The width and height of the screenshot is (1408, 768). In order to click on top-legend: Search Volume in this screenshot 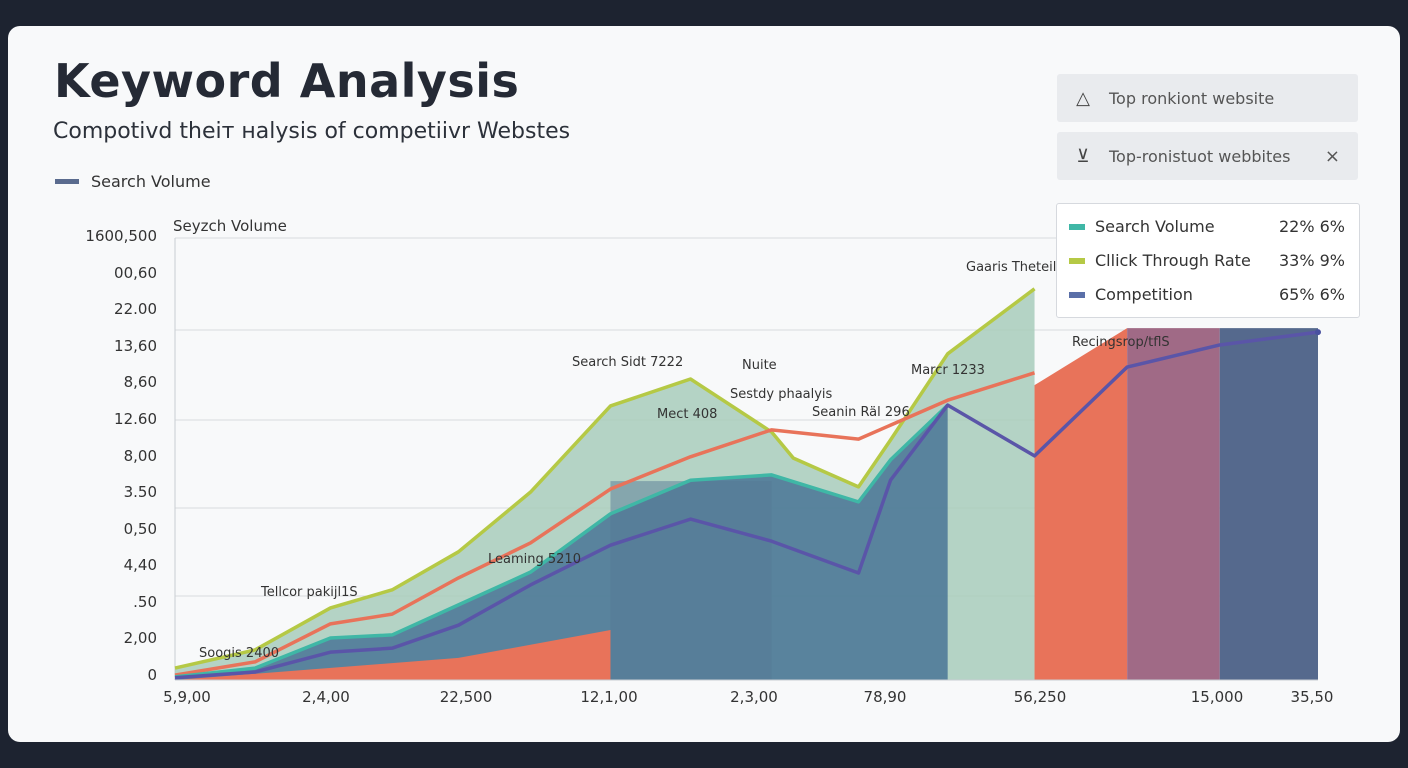, I will do `click(133, 181)`.